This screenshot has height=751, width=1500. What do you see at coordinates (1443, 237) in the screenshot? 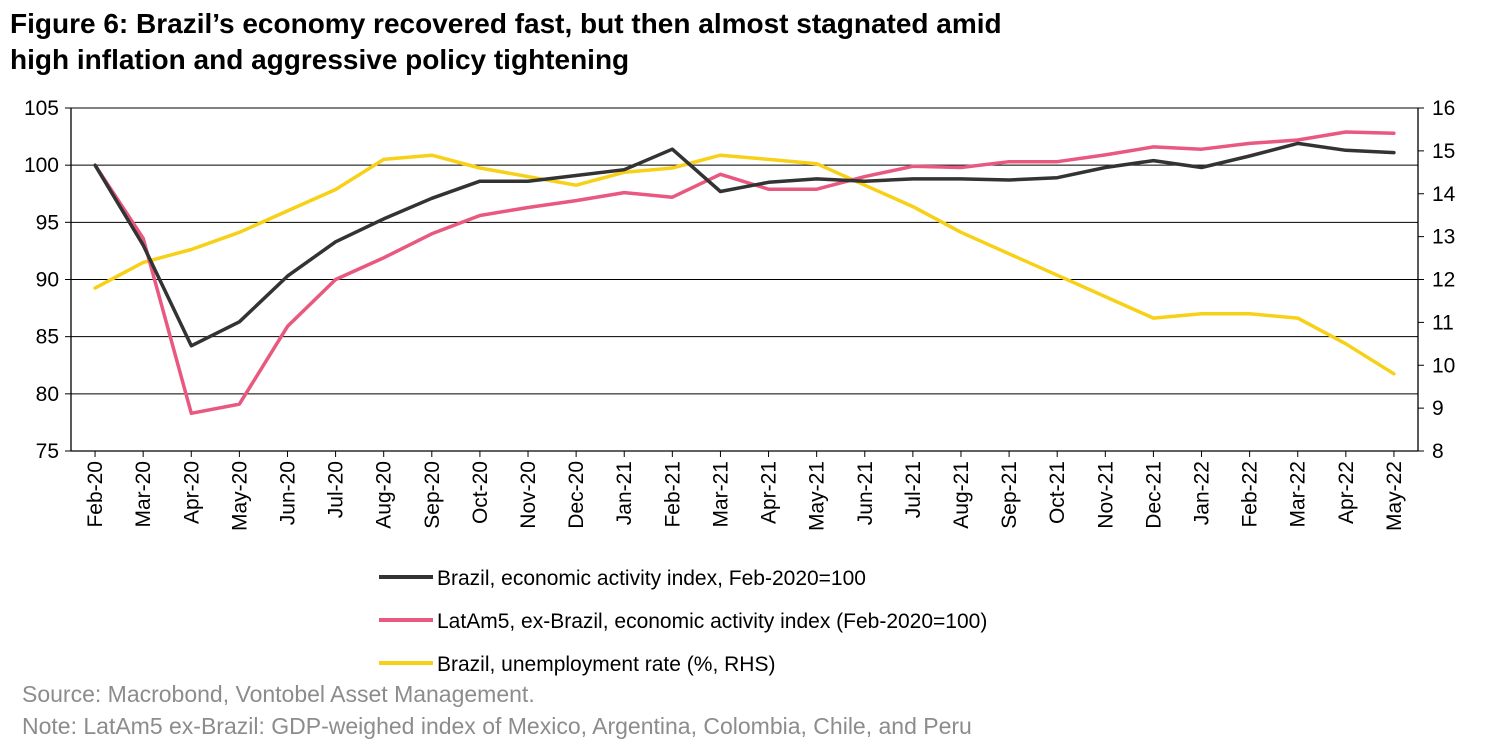
I see `right-tick-label: 13` at bounding box center [1443, 237].